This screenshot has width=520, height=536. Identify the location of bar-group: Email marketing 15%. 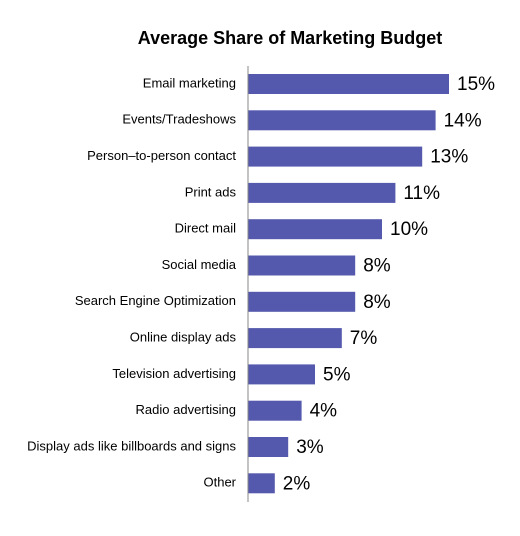
(319, 84).